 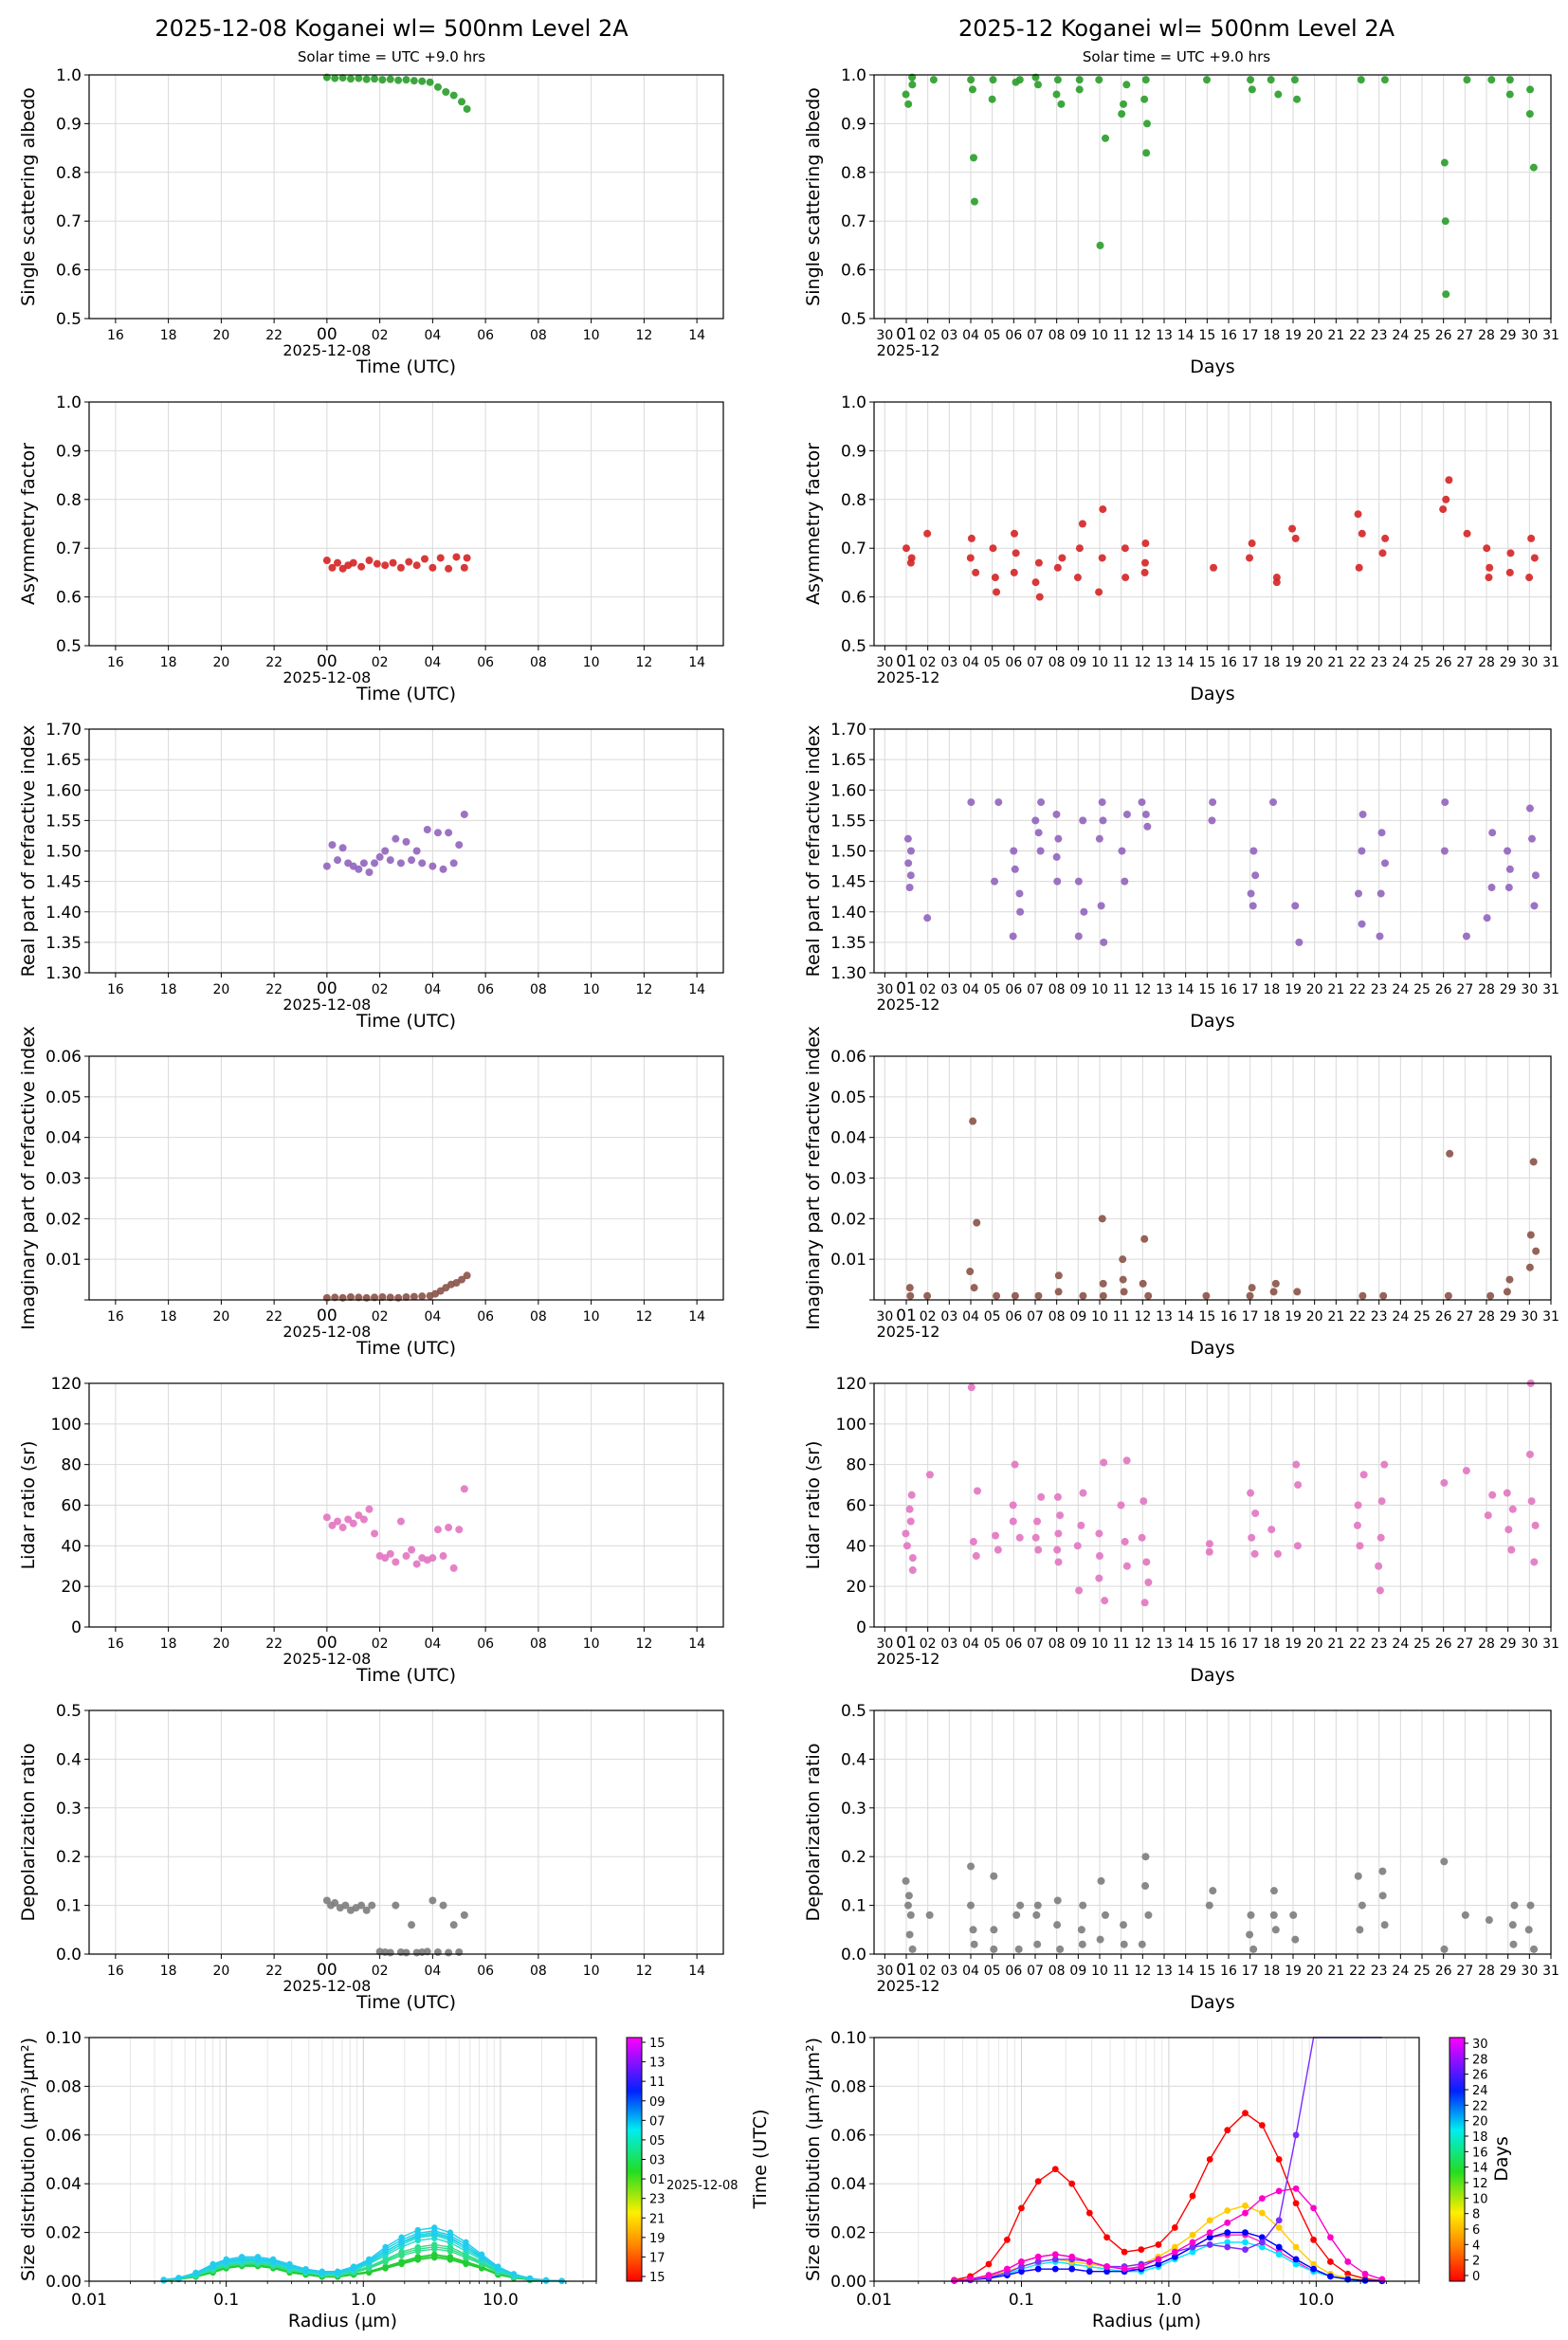 What do you see at coordinates (1168, 2300) in the screenshot?
I see `x-tick-label: 1.0` at bounding box center [1168, 2300].